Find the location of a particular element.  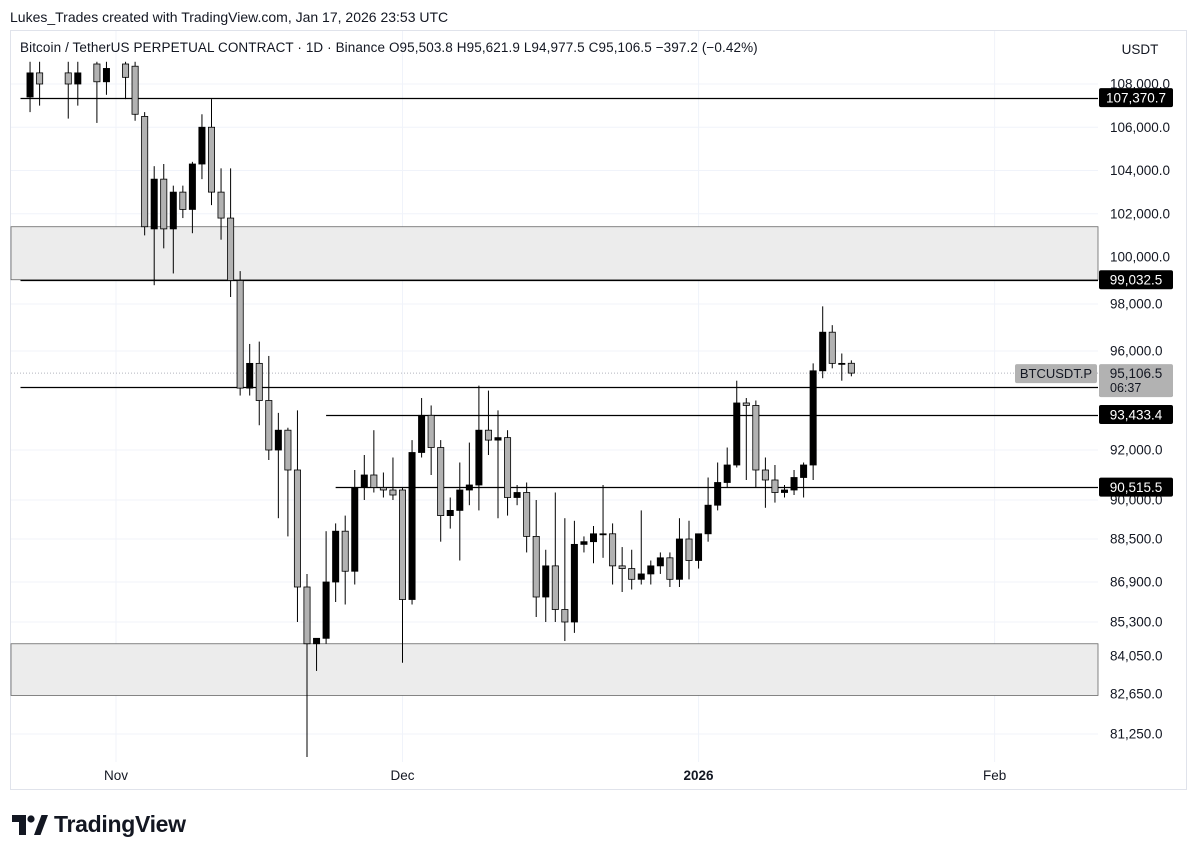

level-price-tag: 99,032.5 is located at coordinates (1136, 280).